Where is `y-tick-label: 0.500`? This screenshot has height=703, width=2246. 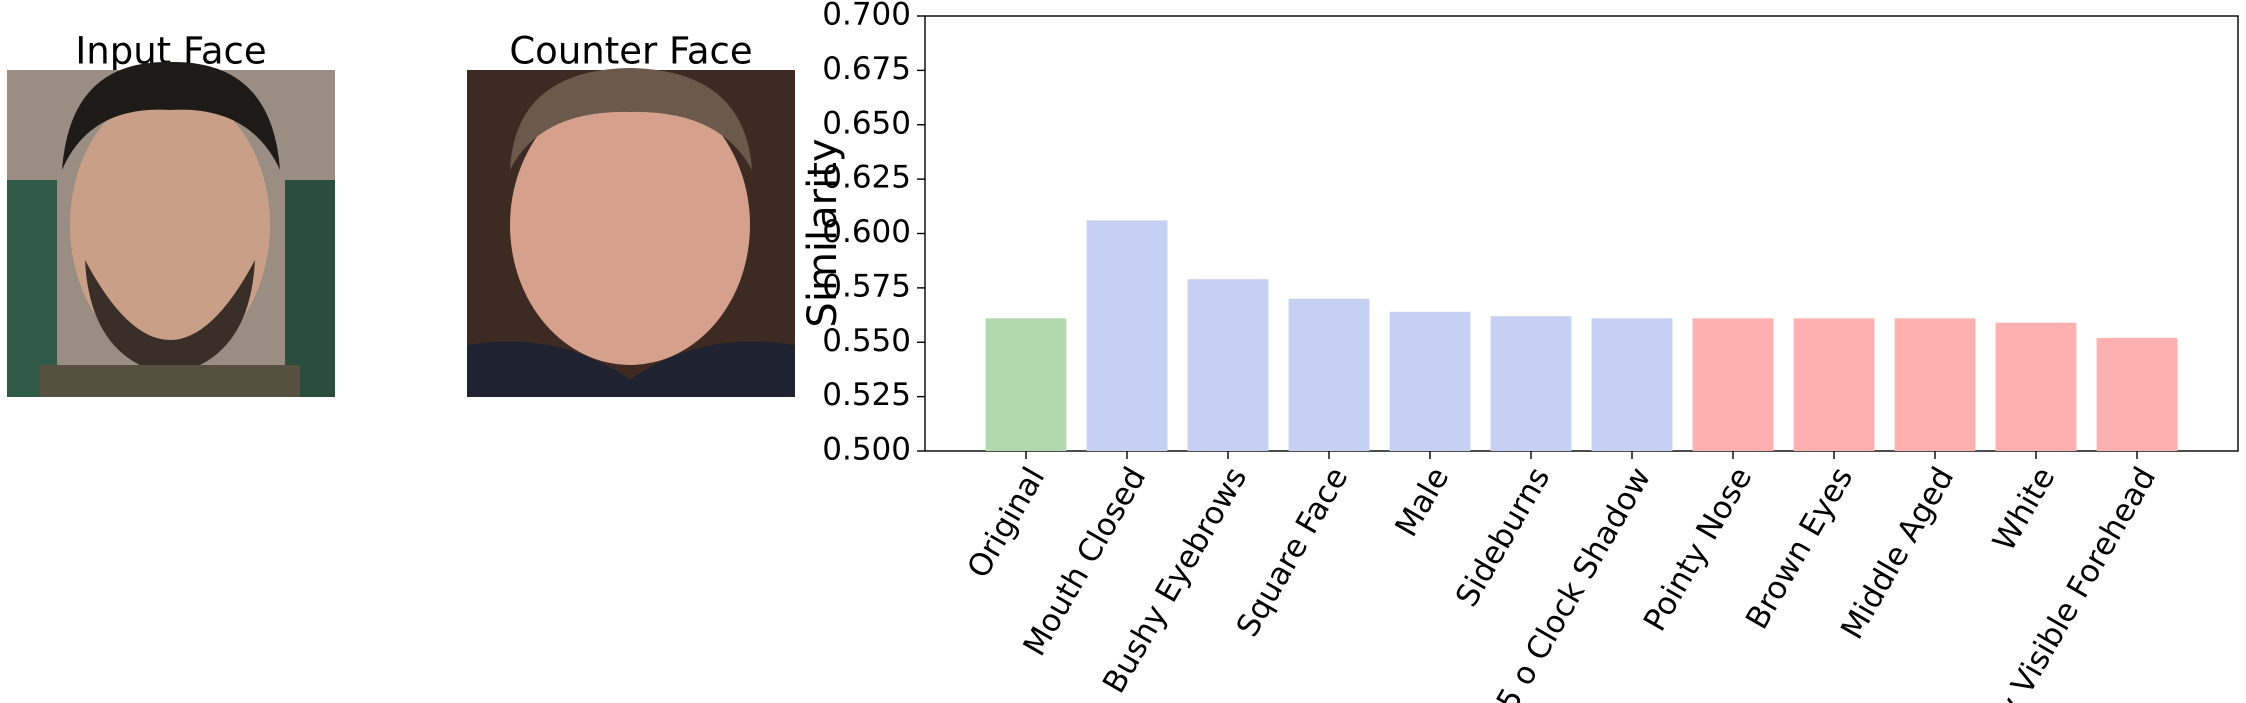 y-tick-label: 0.500 is located at coordinates (866, 450).